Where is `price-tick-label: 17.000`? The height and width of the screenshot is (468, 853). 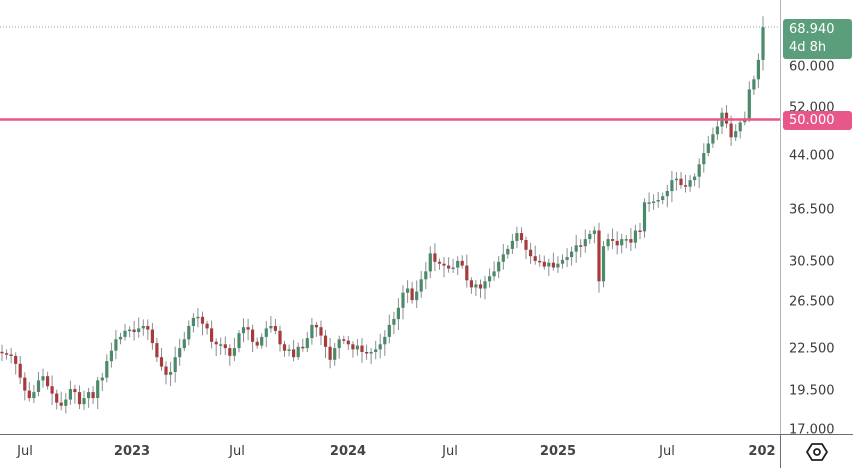
price-tick-label: 17.000 is located at coordinates (812, 430).